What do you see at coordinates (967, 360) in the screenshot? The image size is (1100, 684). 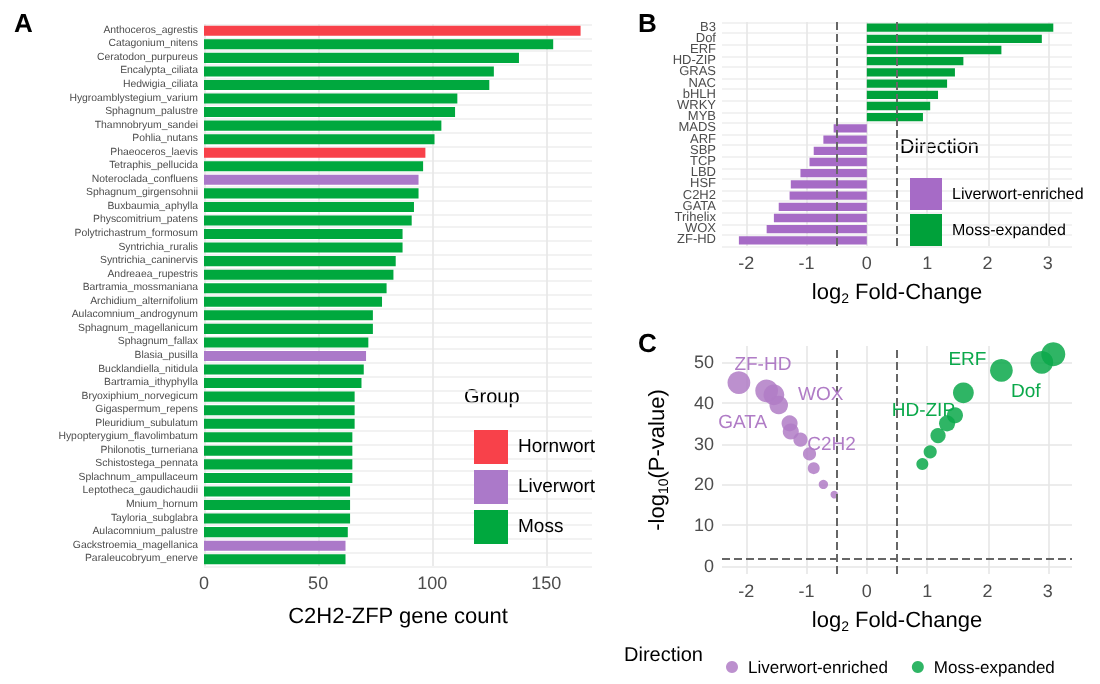 I see `annotation: ERF` at bounding box center [967, 360].